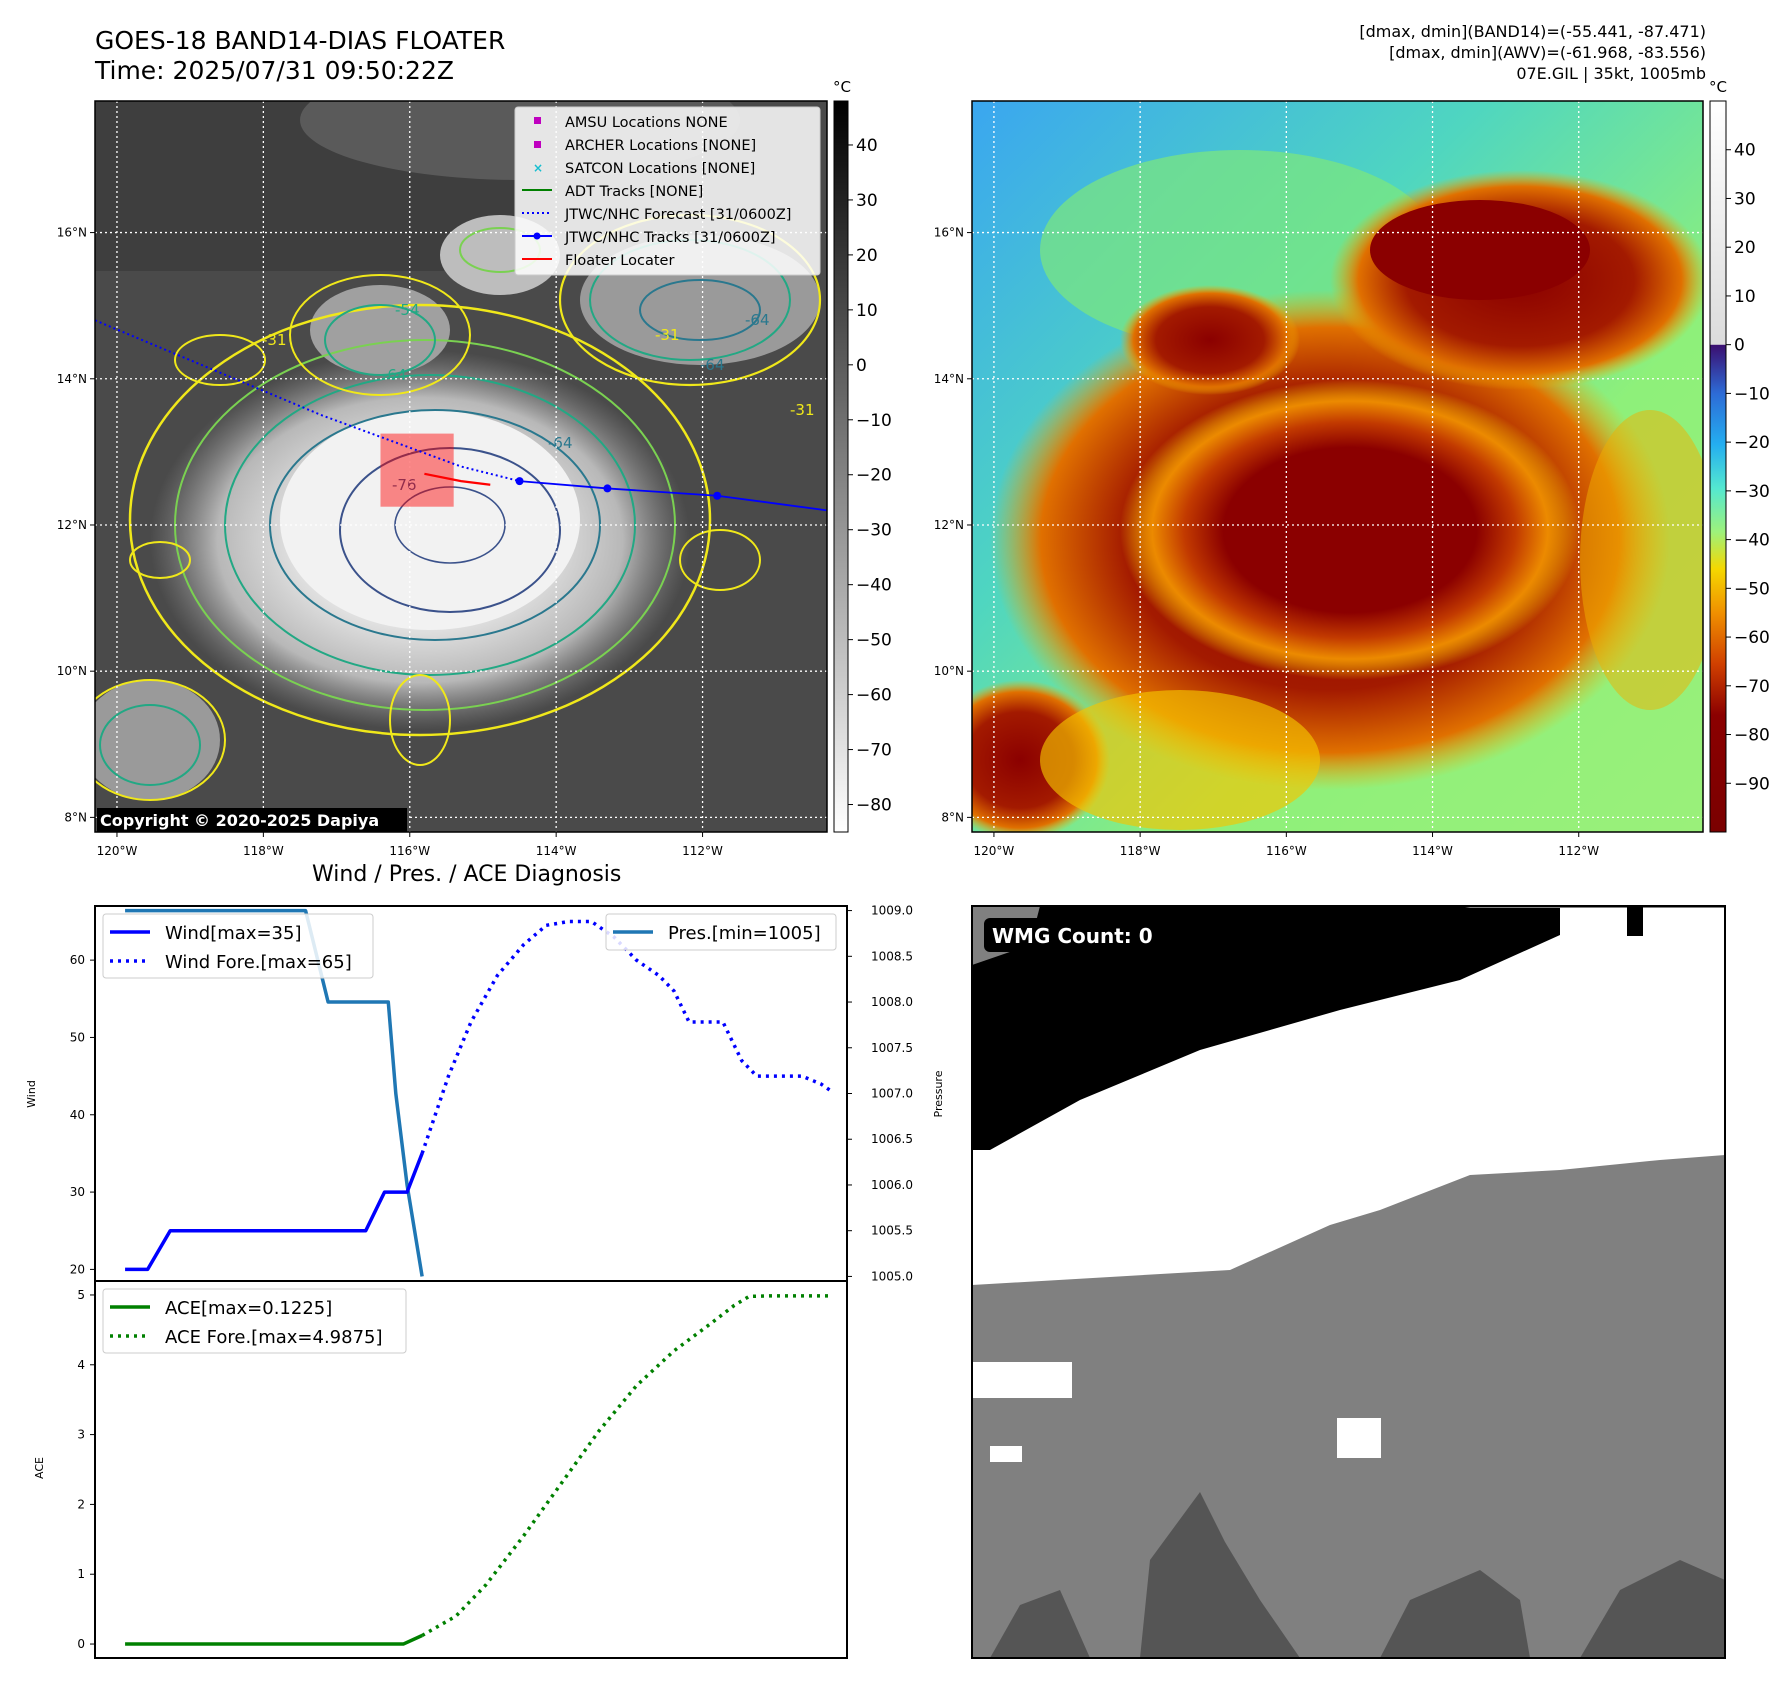 This screenshot has width=1788, height=1690. I want to click on y-tick-label: 1005.0, so click(892, 1276).